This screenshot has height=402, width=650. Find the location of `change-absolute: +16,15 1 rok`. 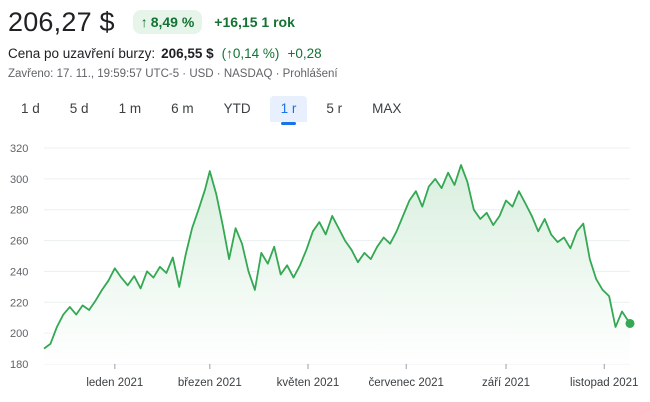

change-absolute: +16,15 1 rok is located at coordinates (254, 22).